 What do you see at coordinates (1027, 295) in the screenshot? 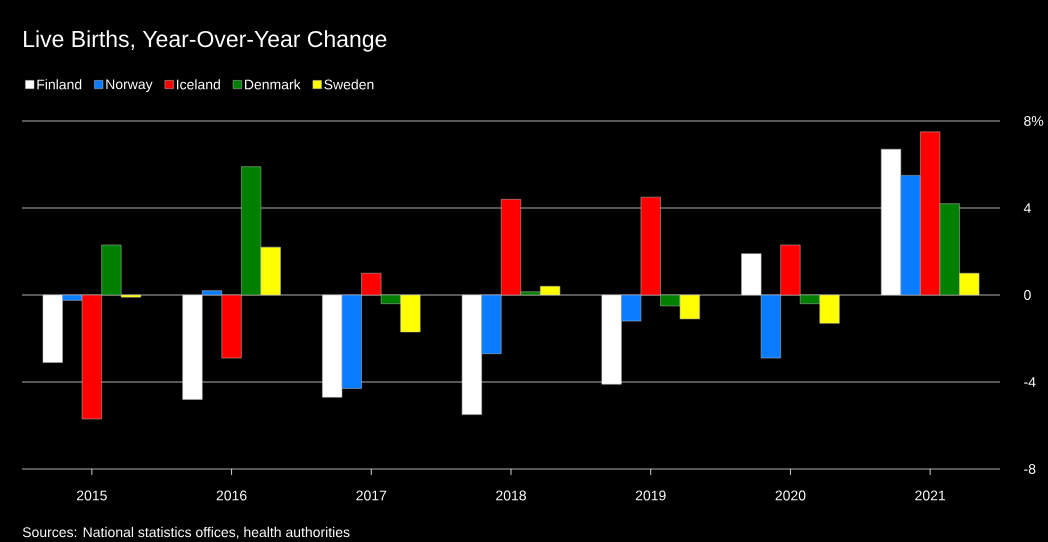
I see `y-tick-label: 0` at bounding box center [1027, 295].